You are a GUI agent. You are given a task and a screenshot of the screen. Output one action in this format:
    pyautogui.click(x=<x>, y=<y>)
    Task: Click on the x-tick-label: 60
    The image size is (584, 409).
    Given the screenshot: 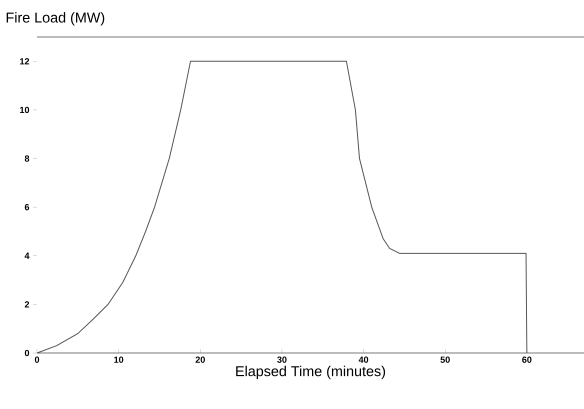 What is the action you would take?
    pyautogui.click(x=527, y=359)
    